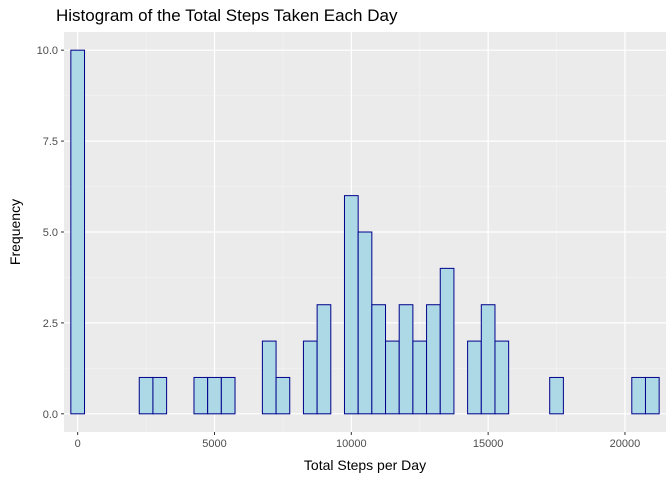 Image resolution: width=672 pixels, height=480 pixels. What do you see at coordinates (625, 444) in the screenshot?
I see `x-tick-label: 20000` at bounding box center [625, 444].